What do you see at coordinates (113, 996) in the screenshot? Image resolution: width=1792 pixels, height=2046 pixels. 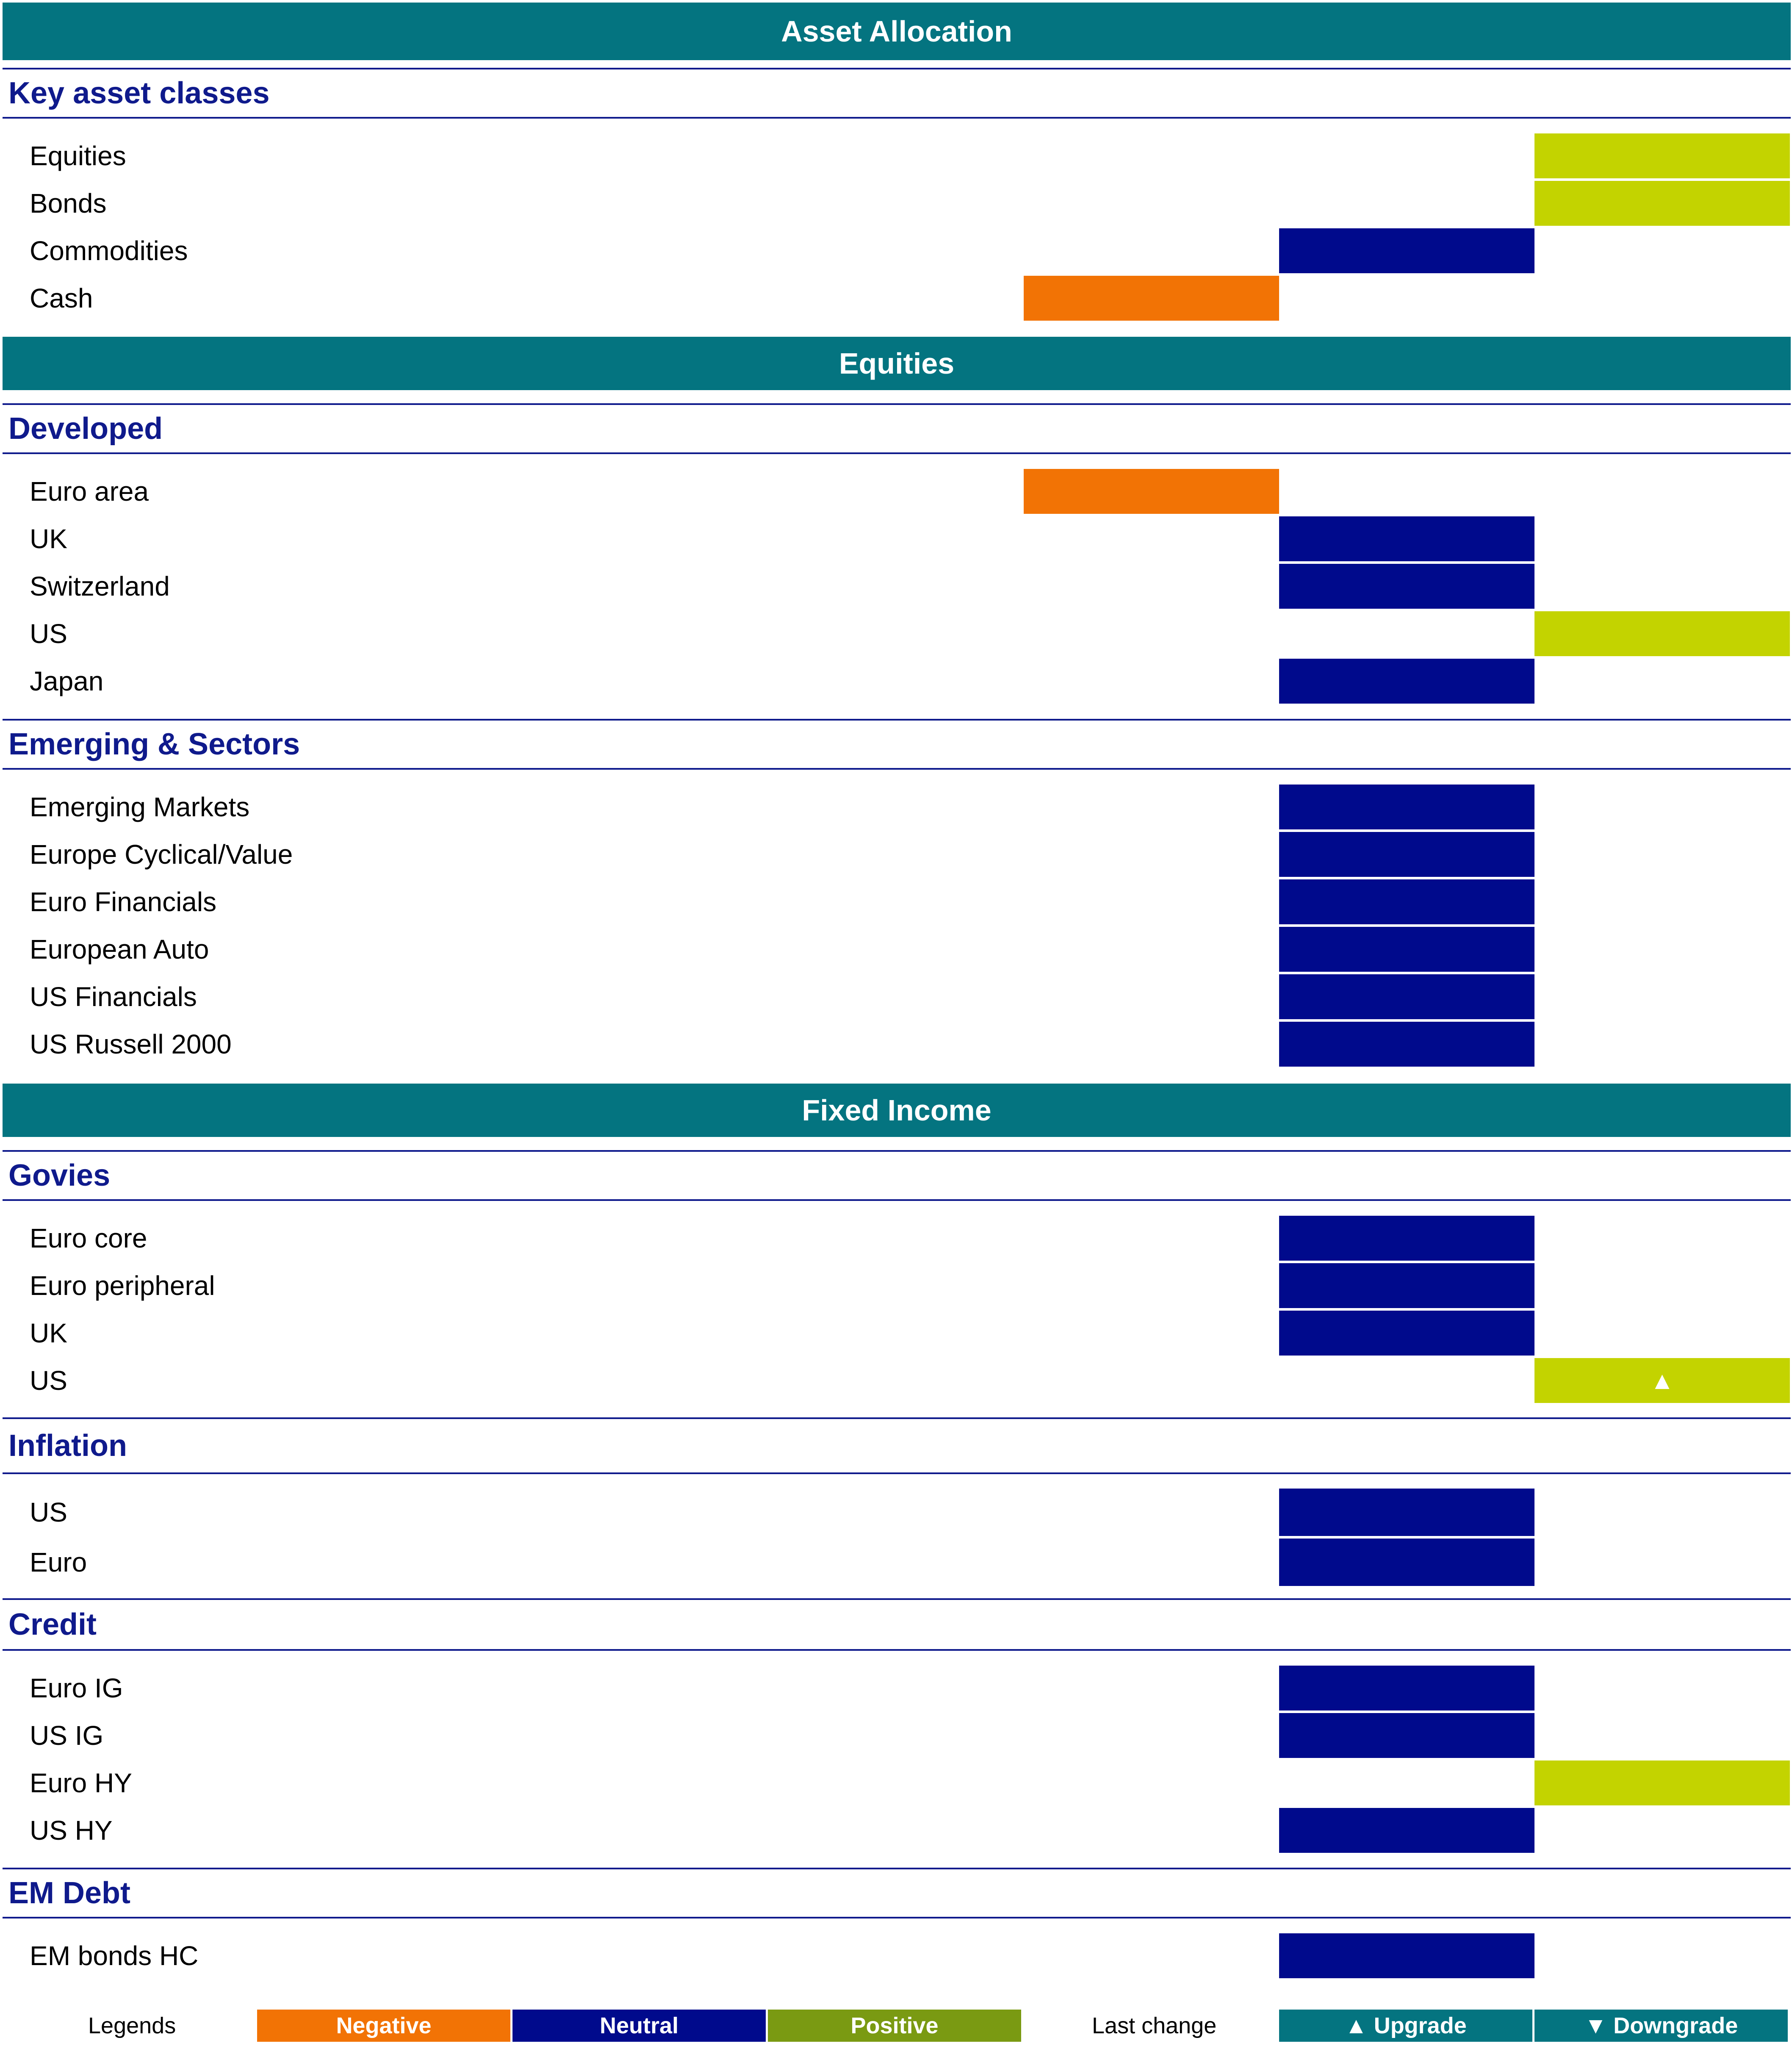 I see `row-label: US Financials` at bounding box center [113, 996].